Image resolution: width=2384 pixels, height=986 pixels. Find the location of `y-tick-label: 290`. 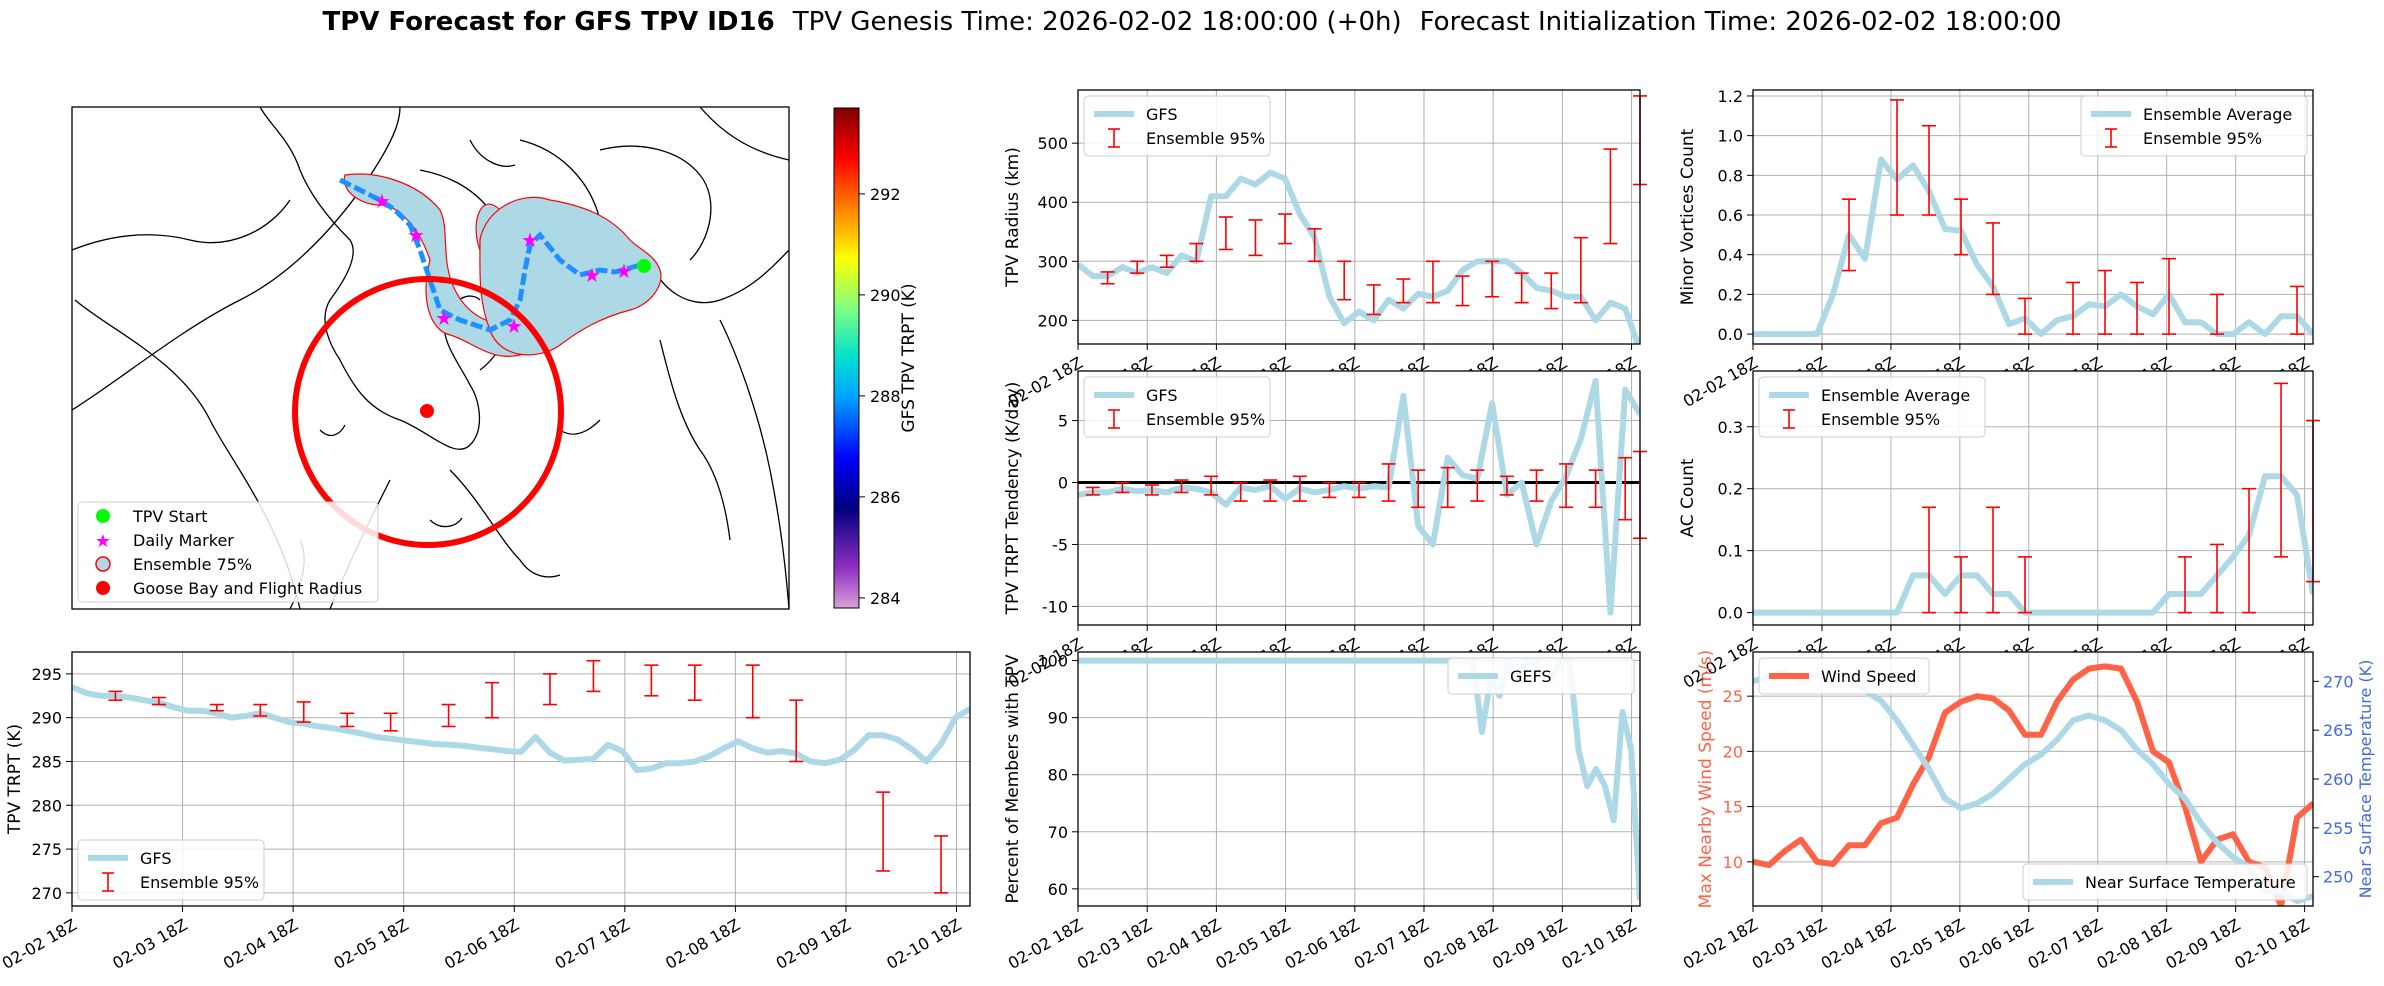

y-tick-label: 290 is located at coordinates (46, 718).